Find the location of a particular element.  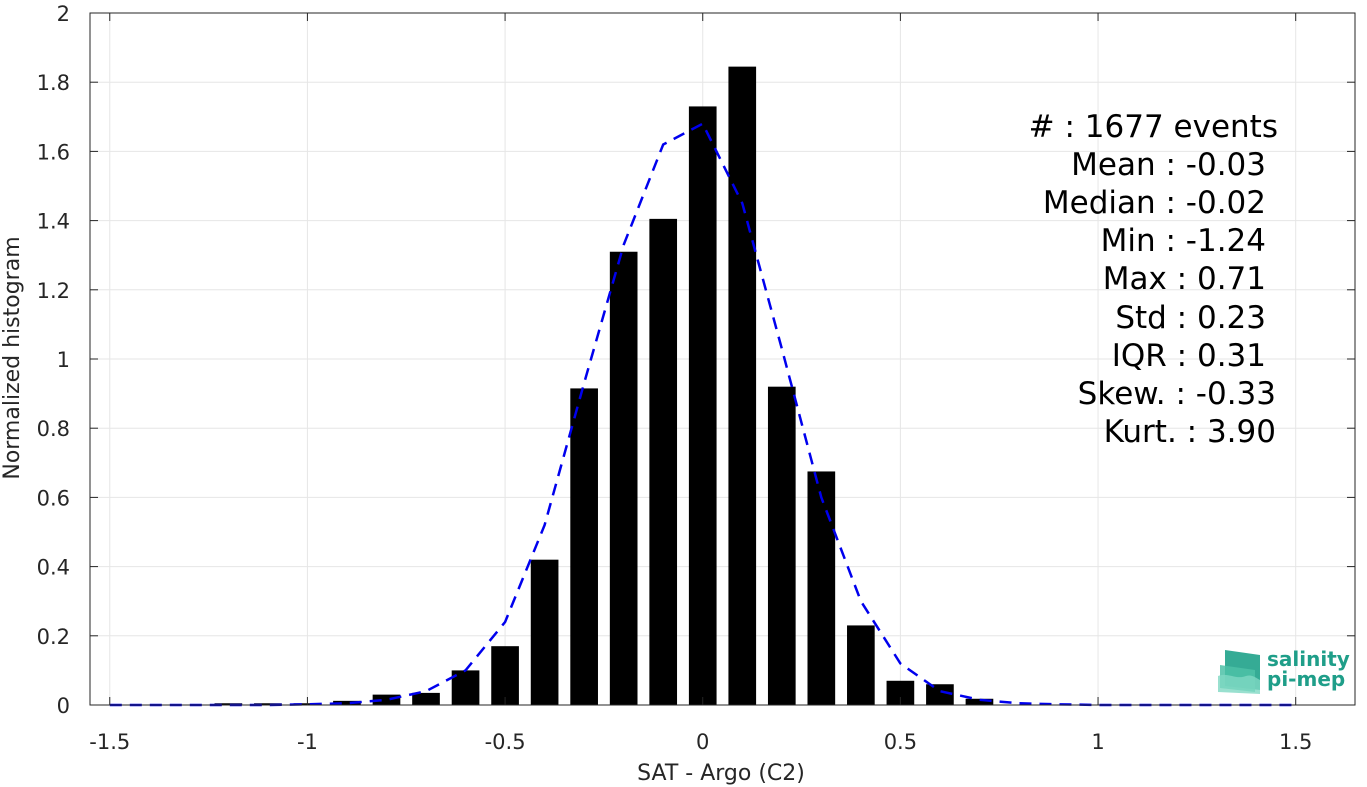

y-tick-label: 1.6 is located at coordinates (53, 152).